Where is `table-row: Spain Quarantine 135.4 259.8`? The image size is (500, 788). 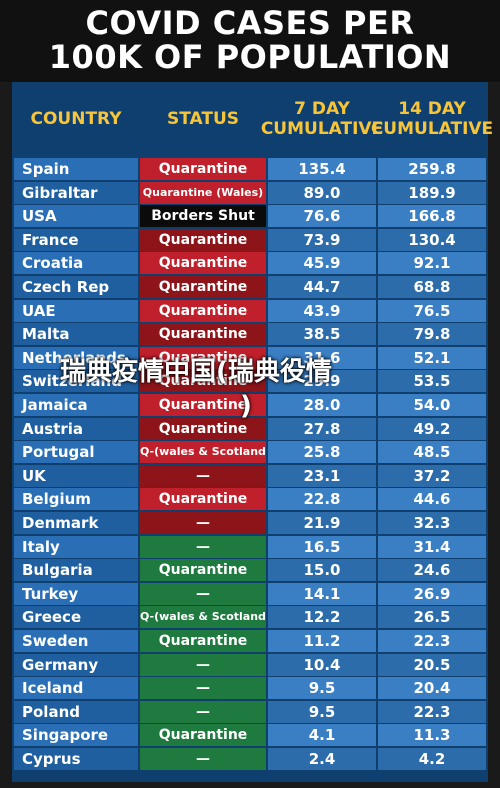 table-row: Spain Quarantine 135.4 259.8 is located at coordinates (250, 169).